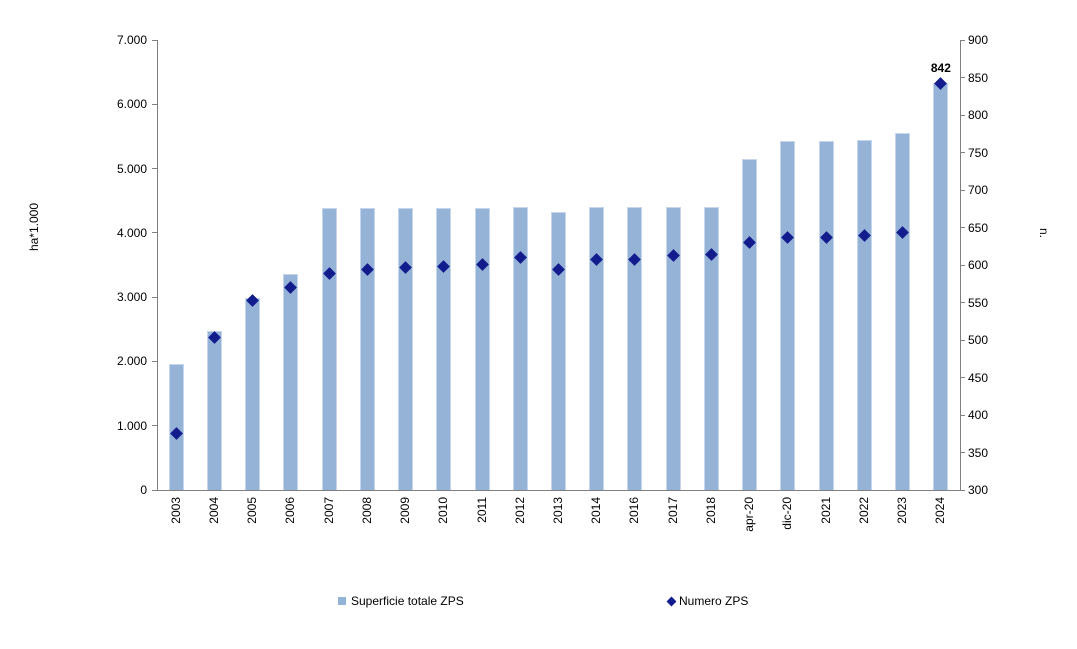 Image resolution: width=1077 pixels, height=649 pixels. What do you see at coordinates (978, 152) in the screenshot?
I see `right-axis-tick-label: 750` at bounding box center [978, 152].